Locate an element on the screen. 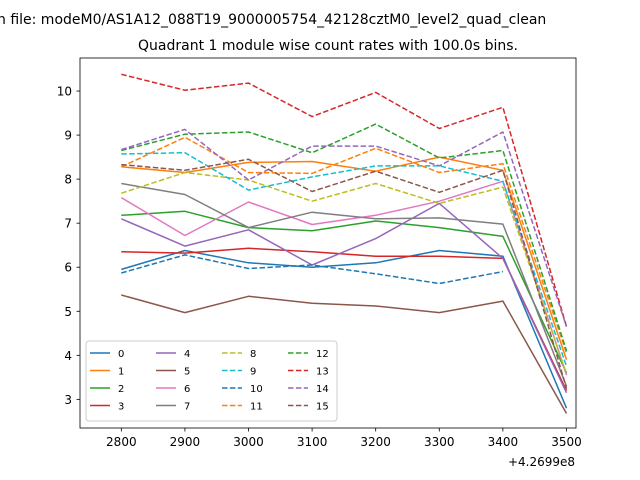 This screenshot has width=640, height=480. x-tick-label: 2800 is located at coordinates (121, 442).